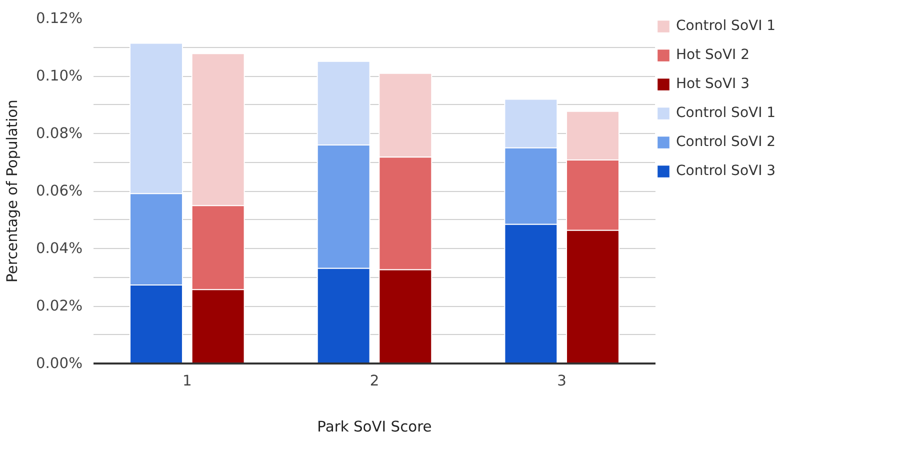 This screenshot has height=455, width=911. I want to click on y-axis-title: Percentage of Population, so click(12, 191).